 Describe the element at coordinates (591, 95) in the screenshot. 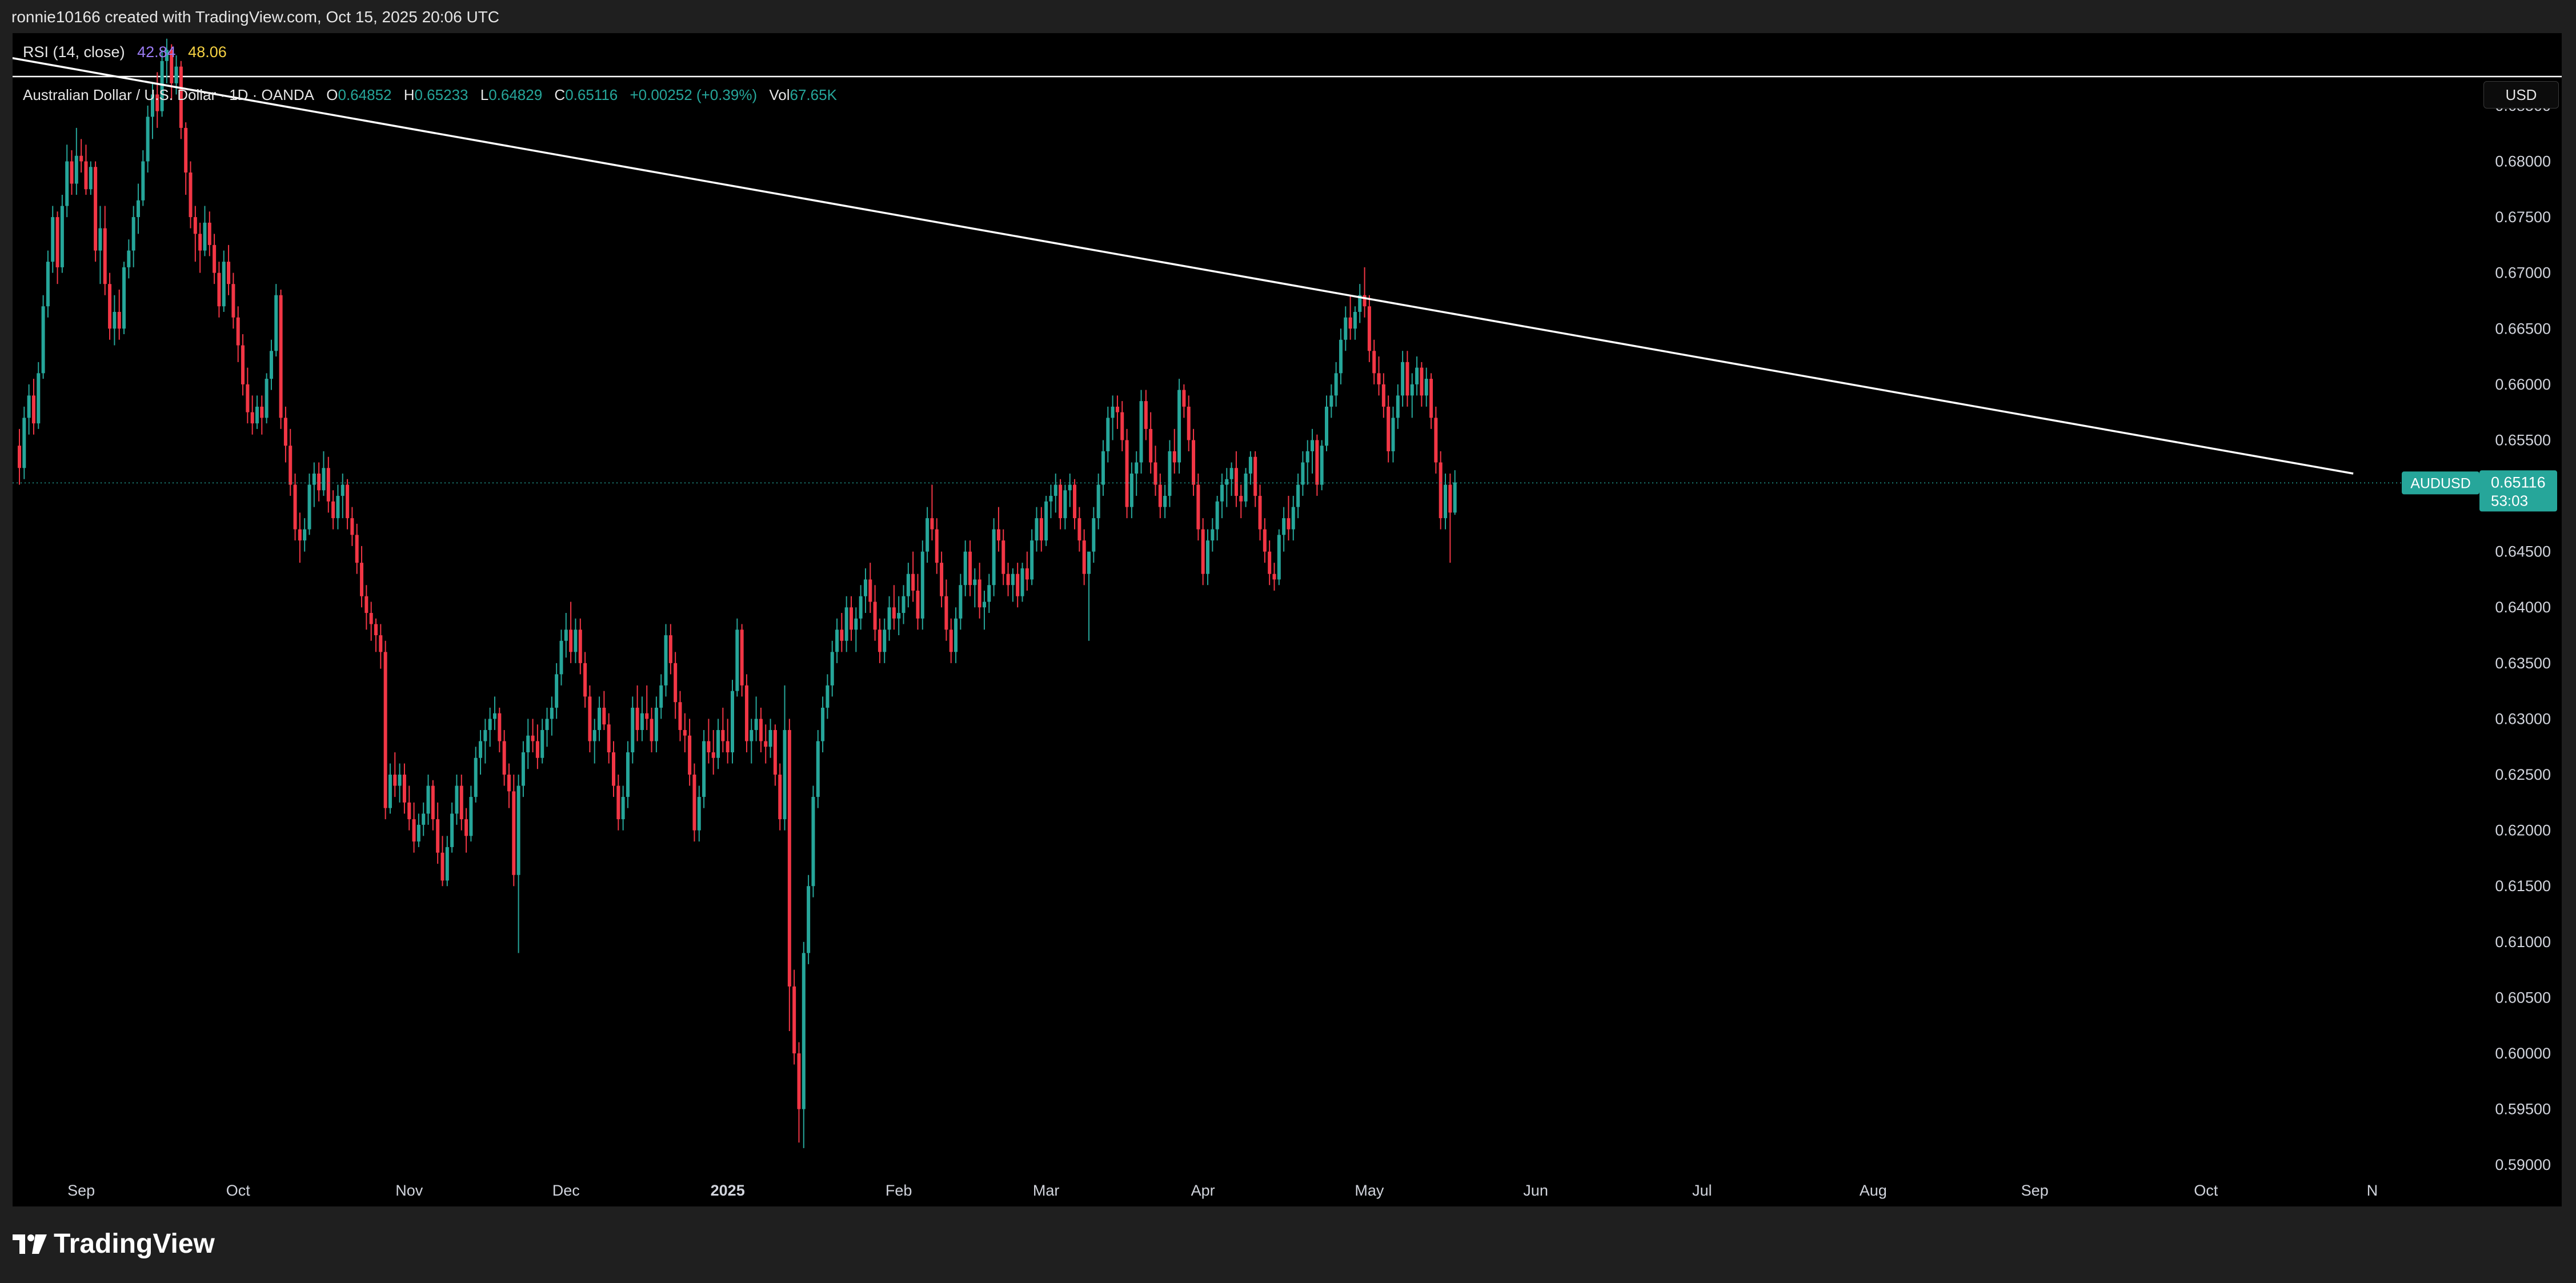

I see `close-value: 0.65116` at that location.